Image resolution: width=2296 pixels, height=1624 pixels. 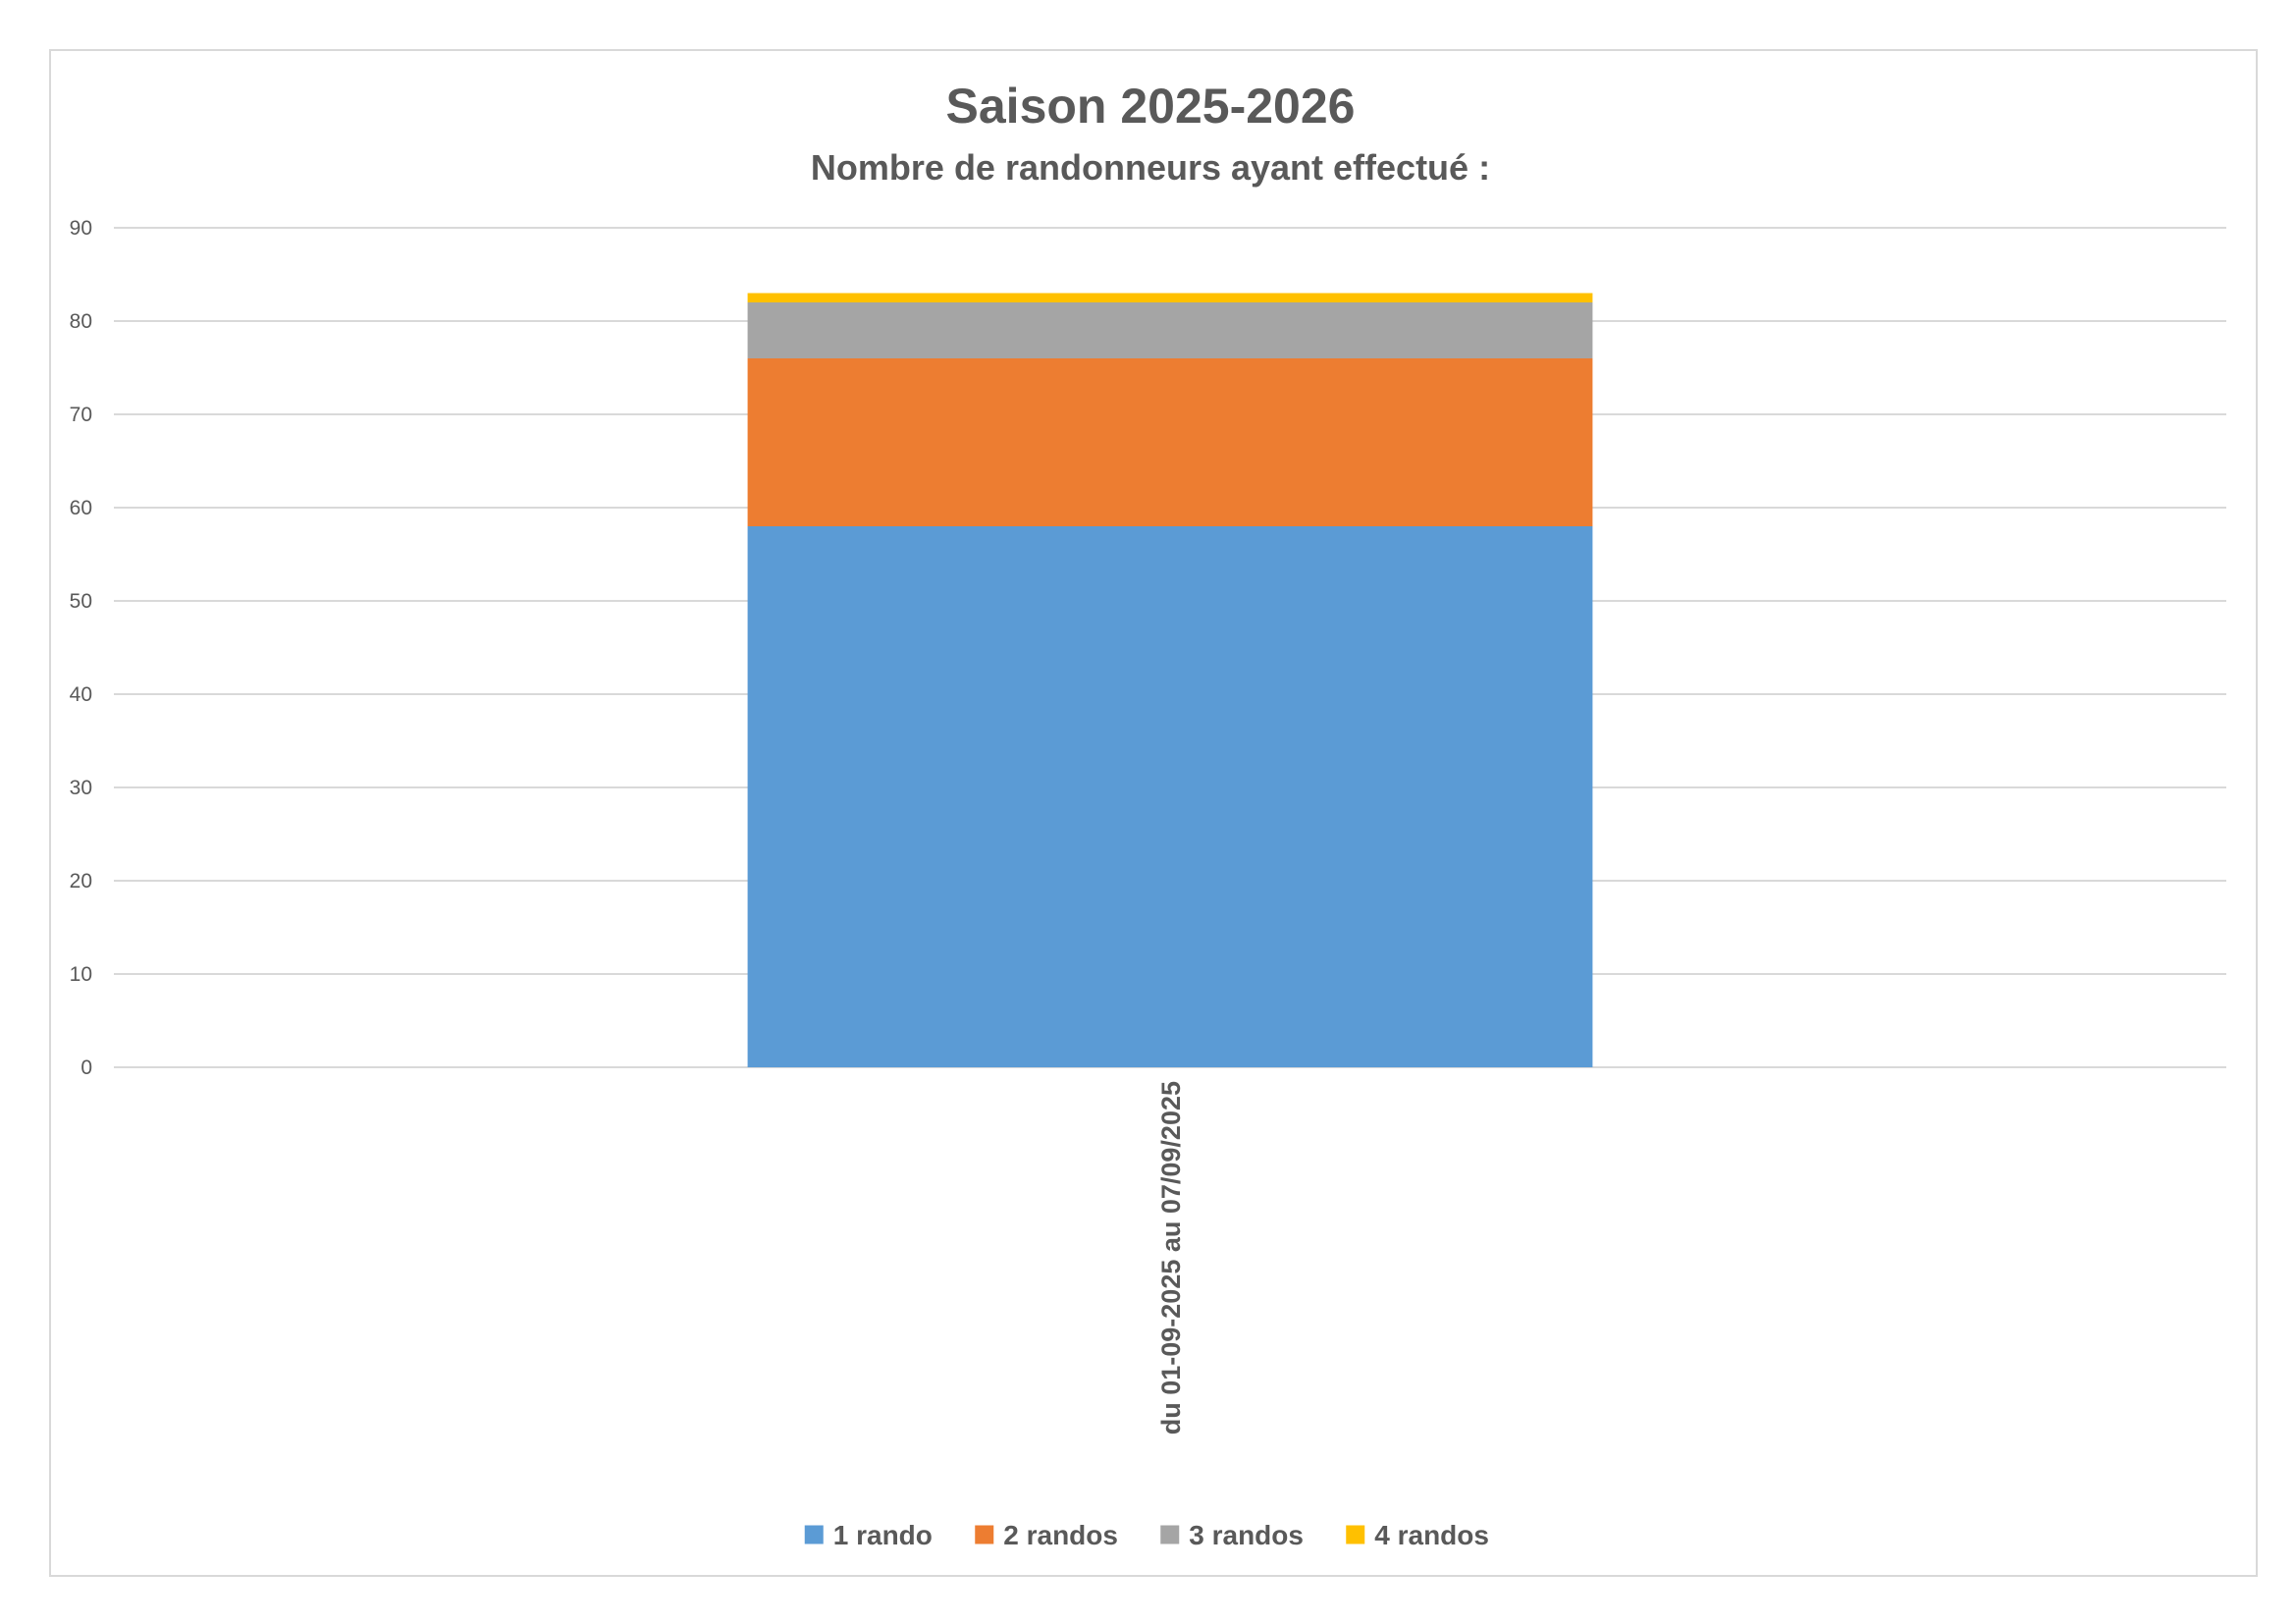 I want to click on legend-label: 2 randos, so click(x=1061, y=1535).